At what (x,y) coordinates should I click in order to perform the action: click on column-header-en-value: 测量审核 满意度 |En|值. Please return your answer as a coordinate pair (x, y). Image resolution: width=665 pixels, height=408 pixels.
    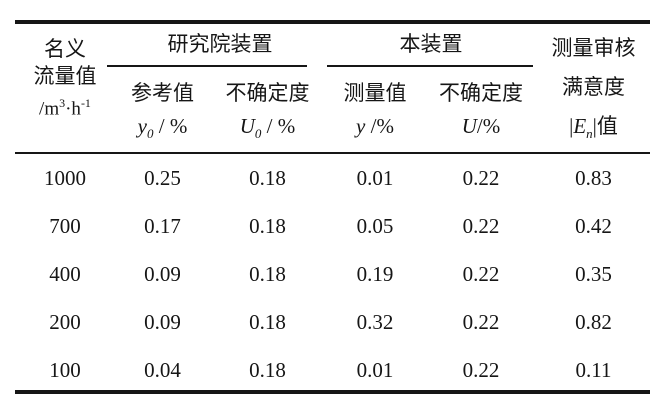
    Looking at the image, I should click on (593, 87).